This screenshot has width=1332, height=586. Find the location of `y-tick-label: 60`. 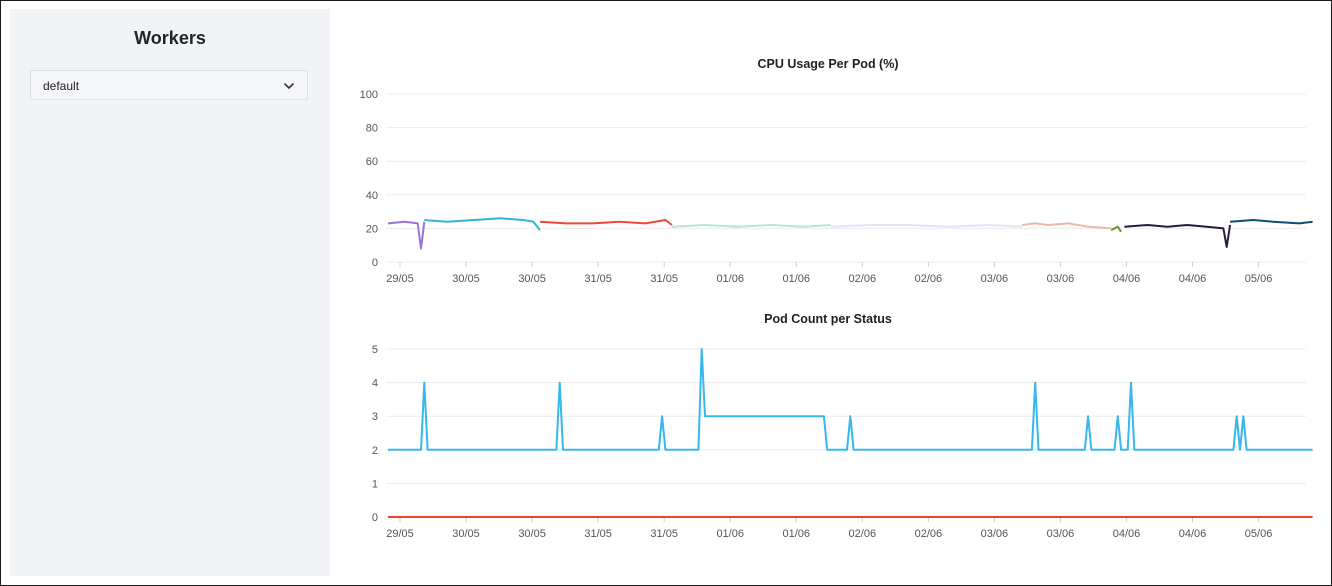

y-tick-label: 60 is located at coordinates (372, 162).